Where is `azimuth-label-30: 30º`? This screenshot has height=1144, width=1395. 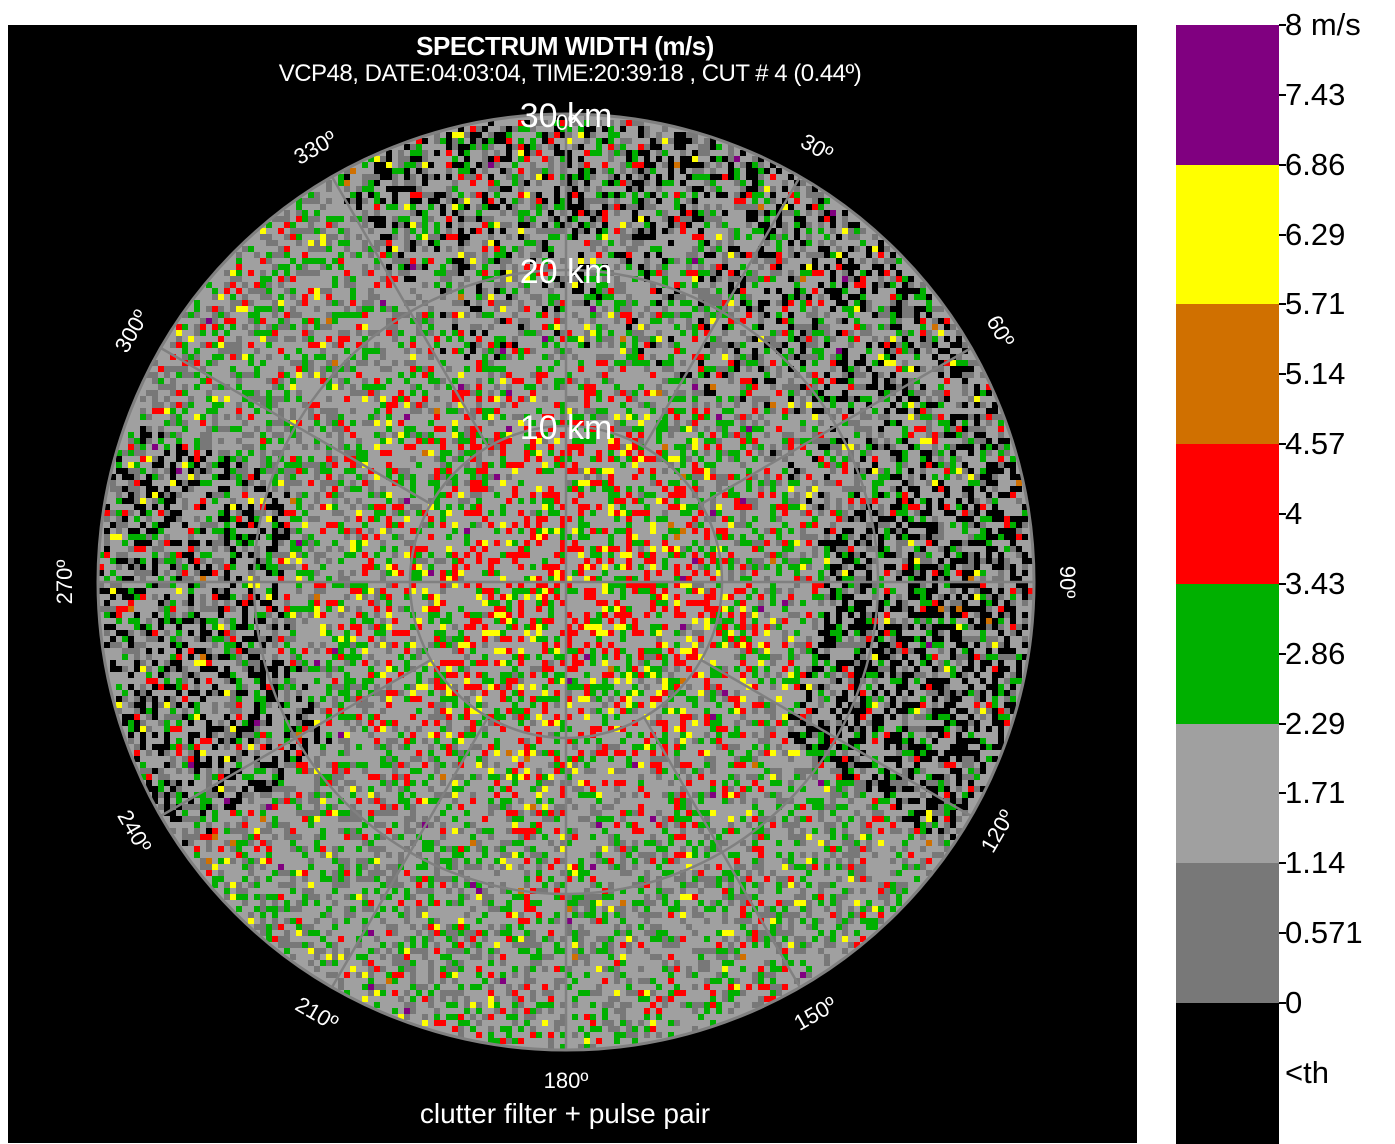 azimuth-label-30: 30º is located at coordinates (817, 148).